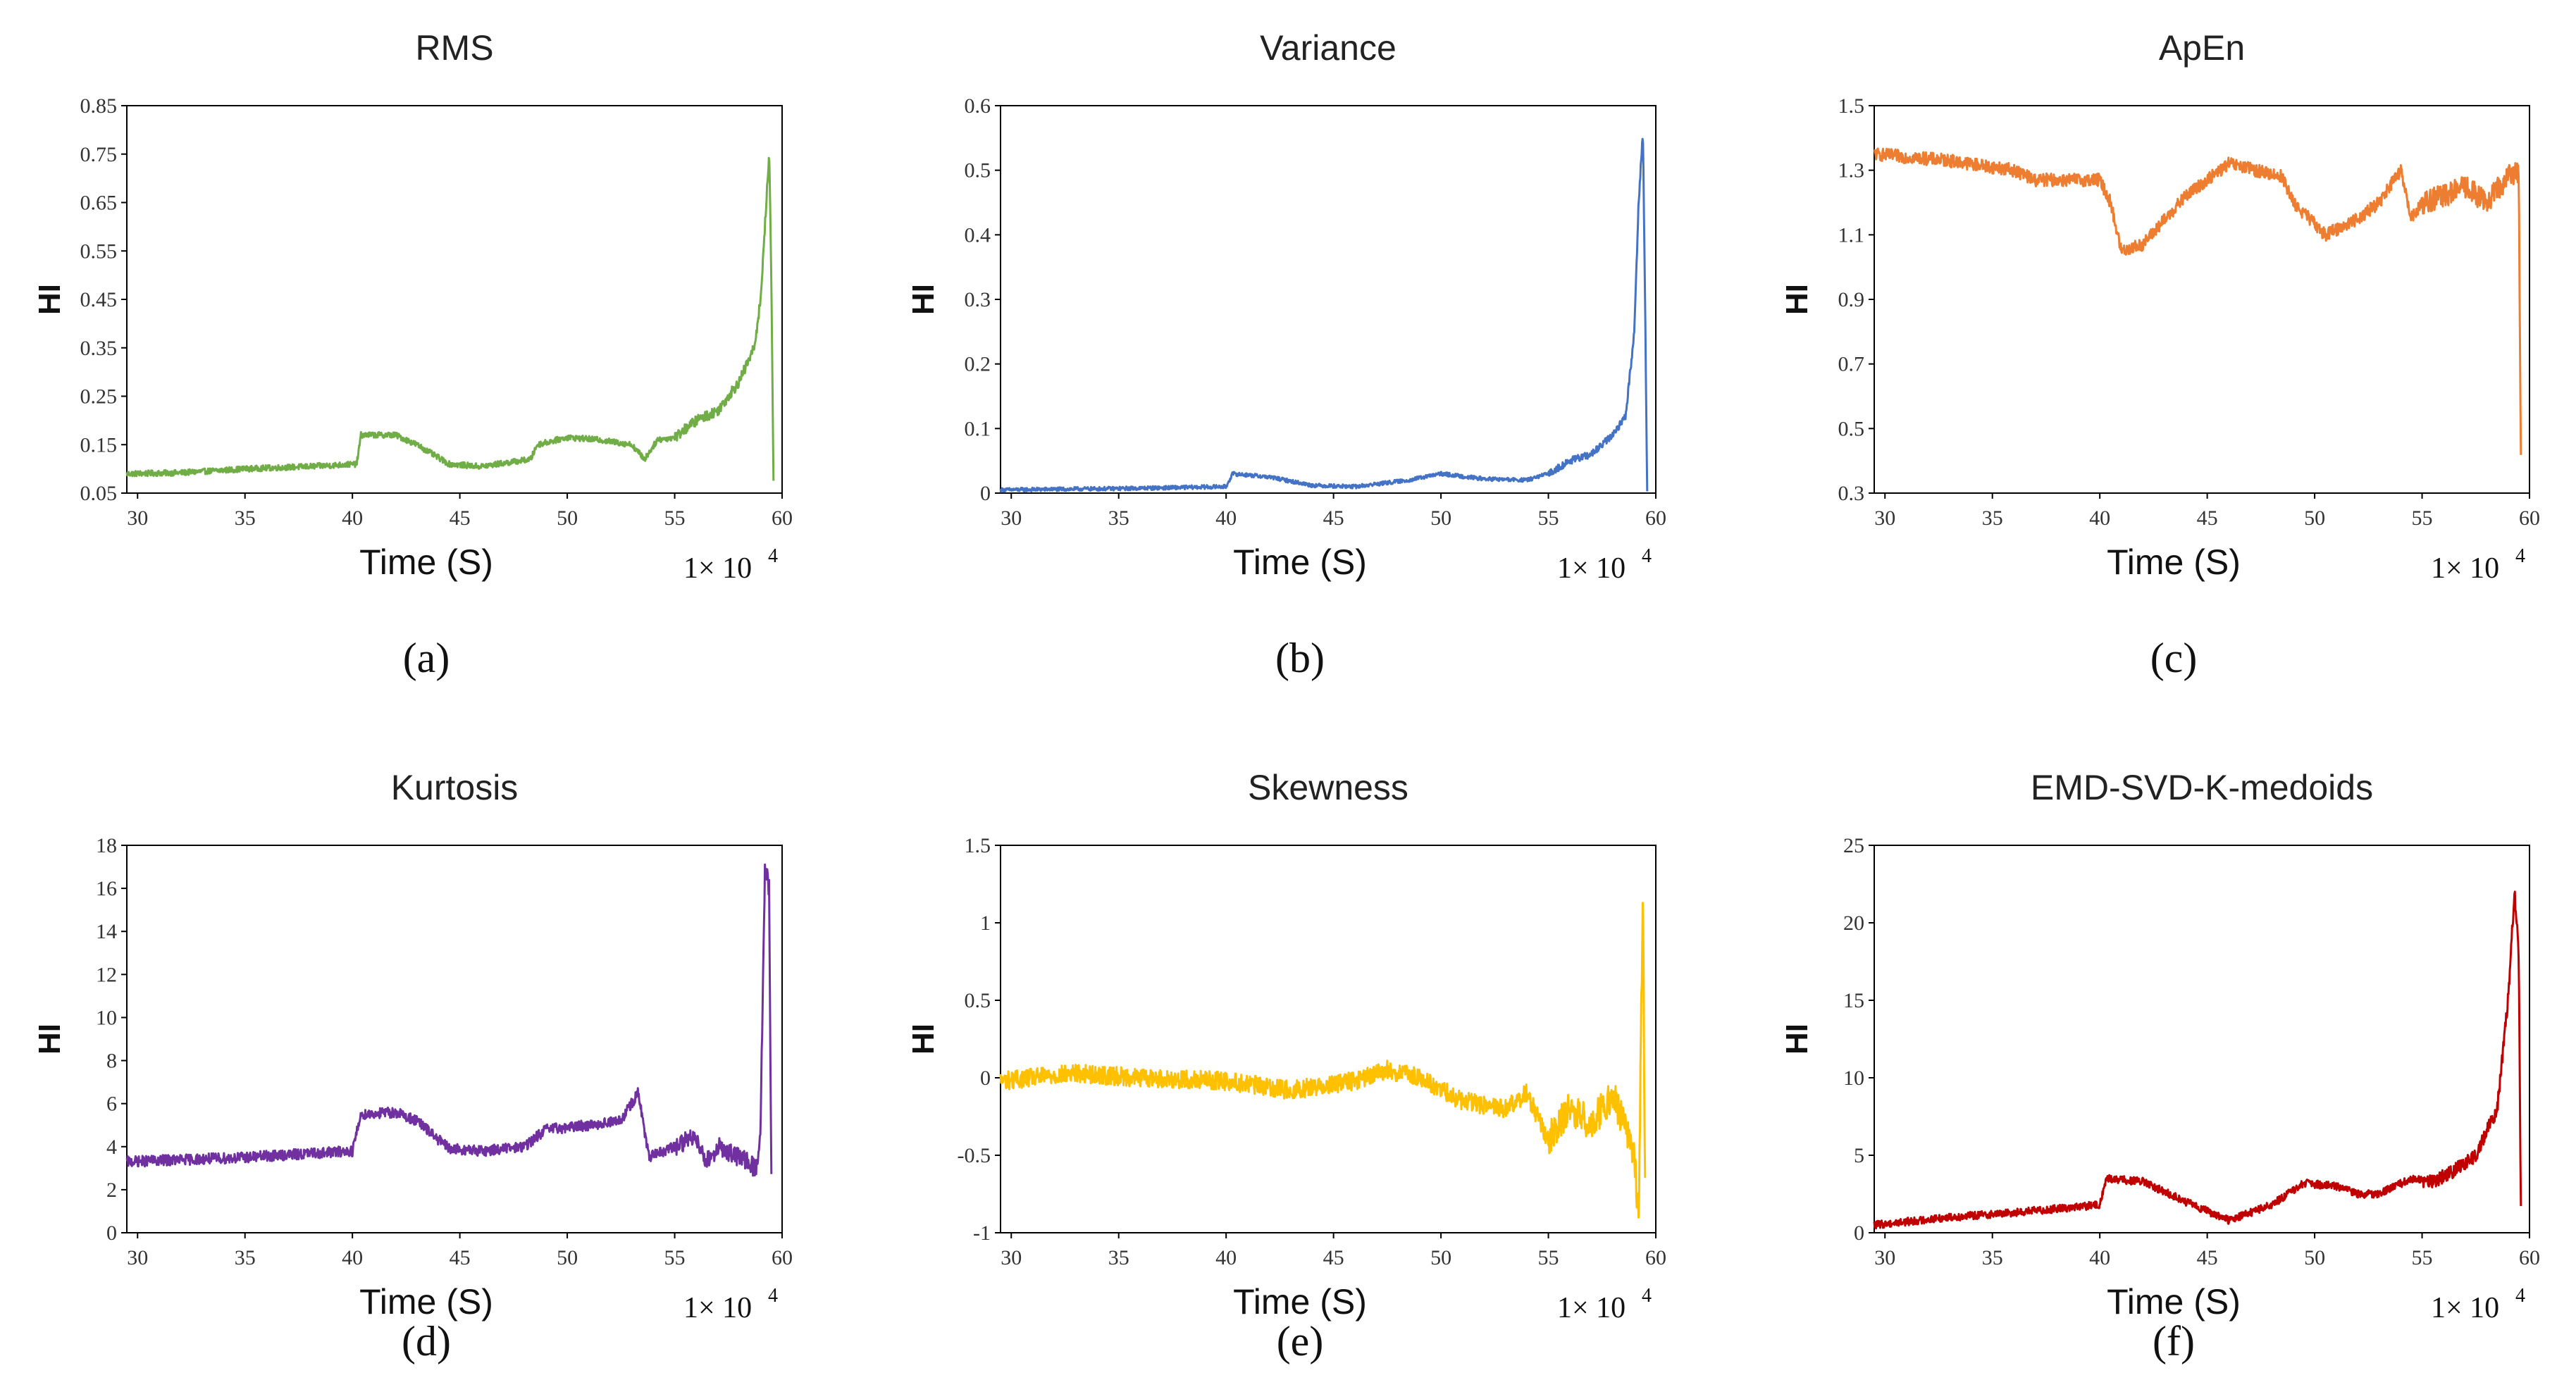  Describe the element at coordinates (1851, 106) in the screenshot. I see `y-tick-label: 1.5` at that location.